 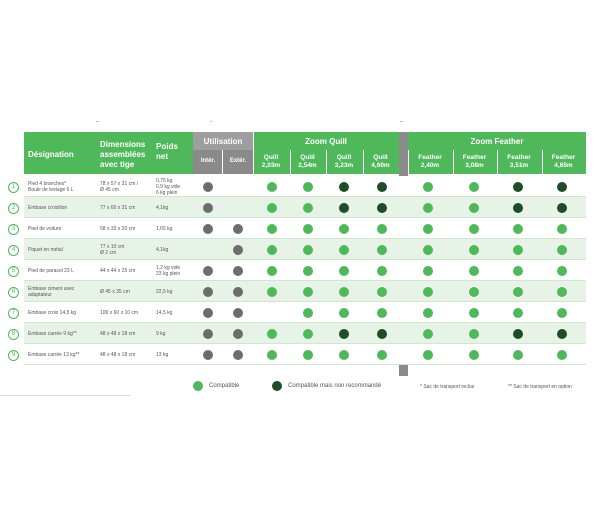 What do you see at coordinates (162, 156) in the screenshot?
I see `header-poids-line2: net` at bounding box center [162, 156].